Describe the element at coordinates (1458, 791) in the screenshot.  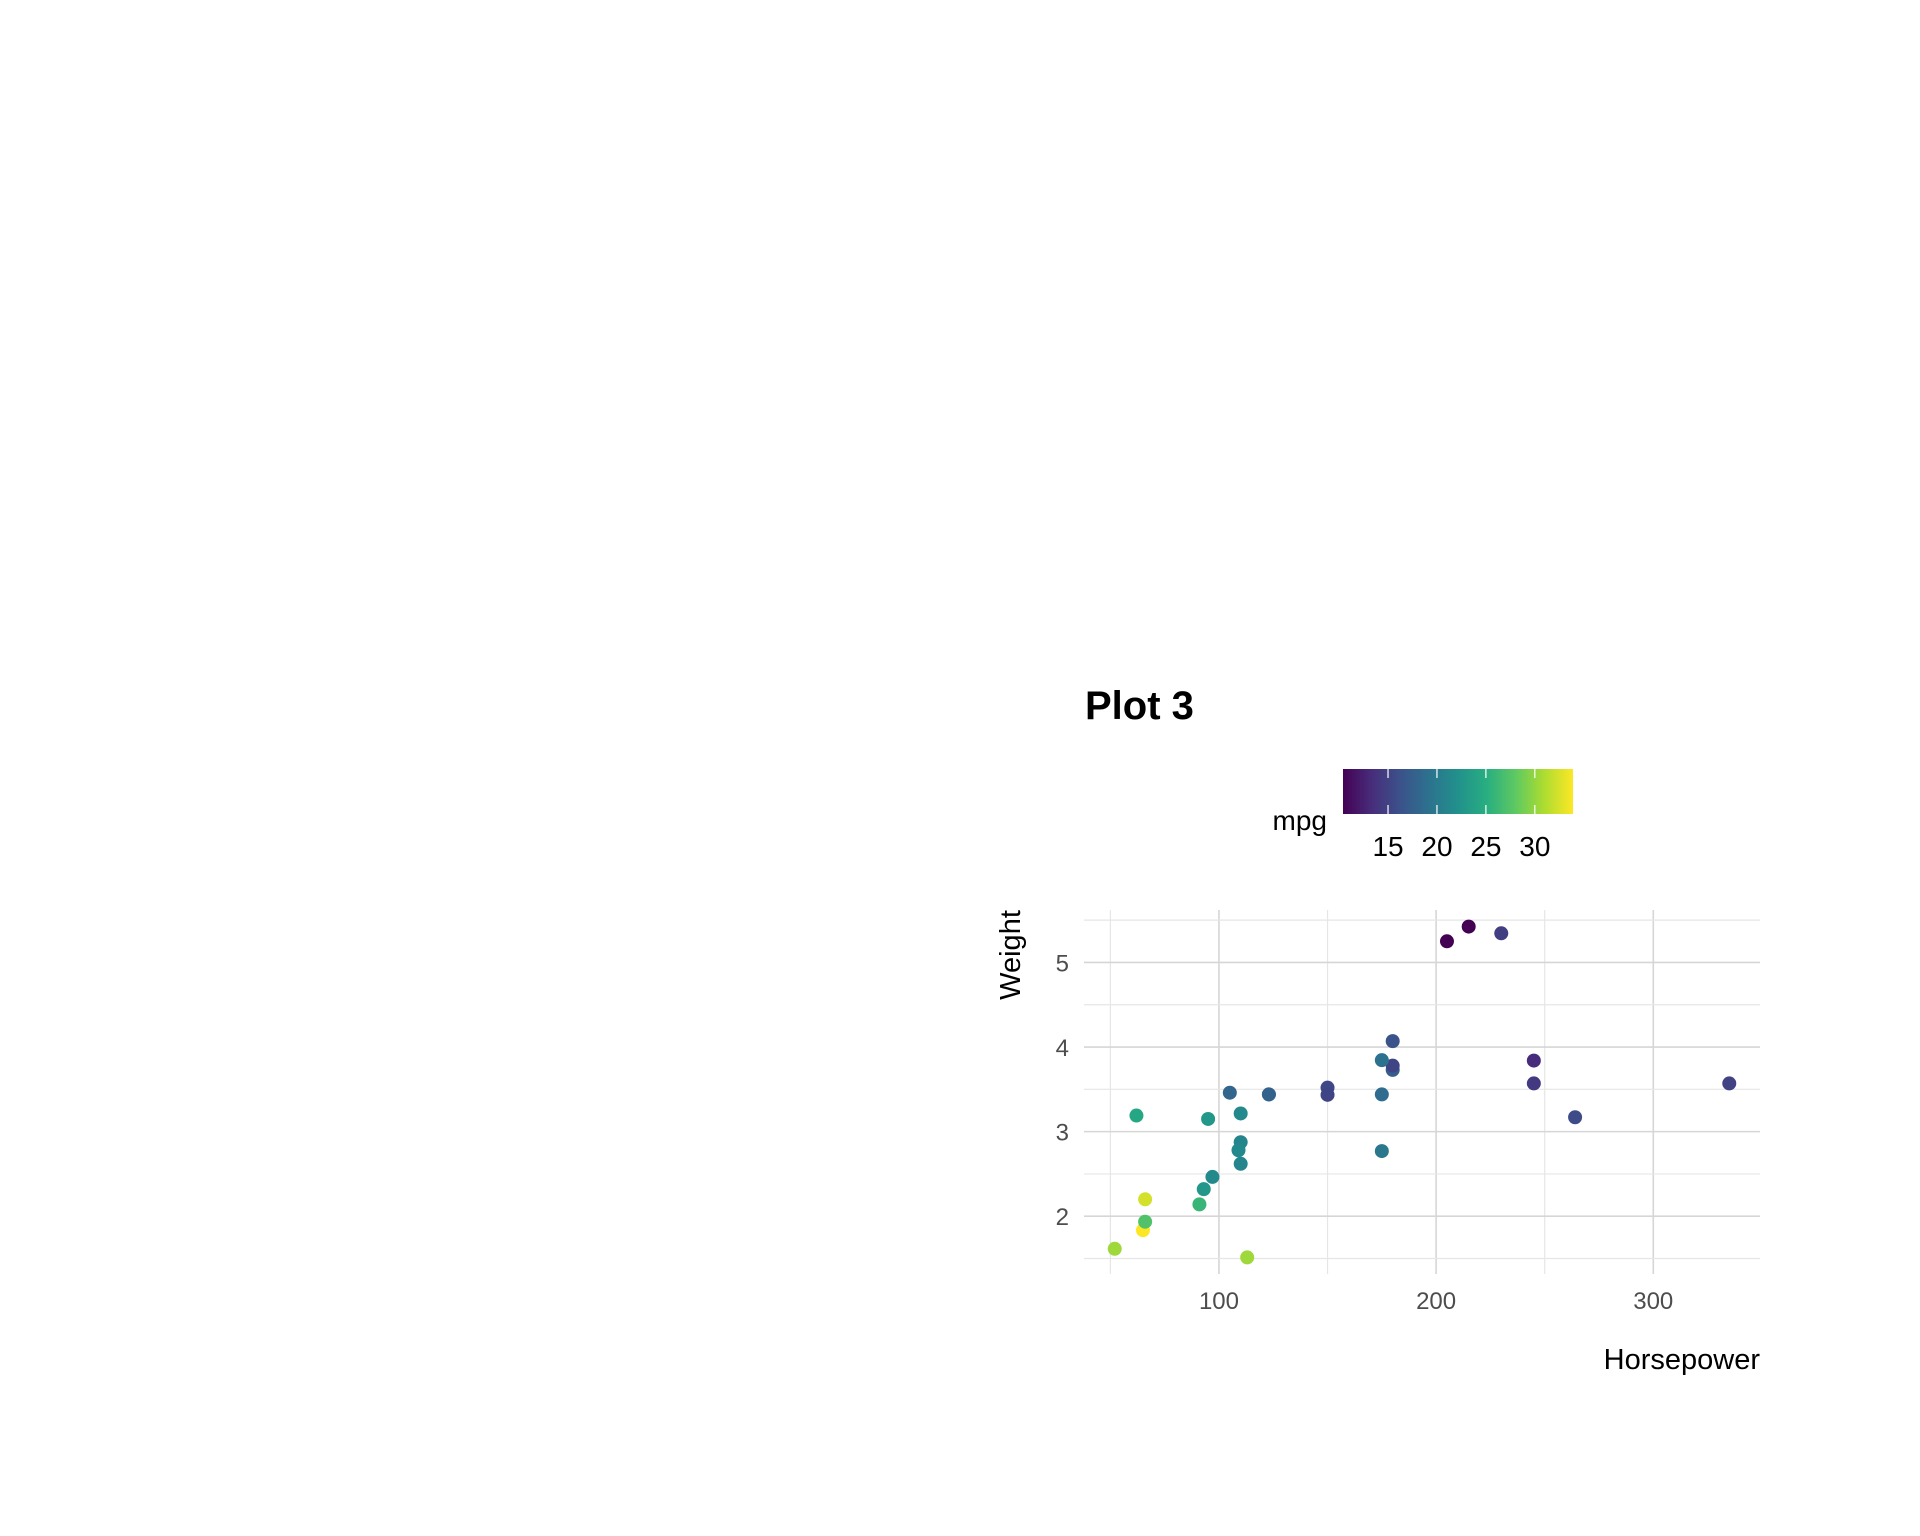
I see `colorbar` at that location.